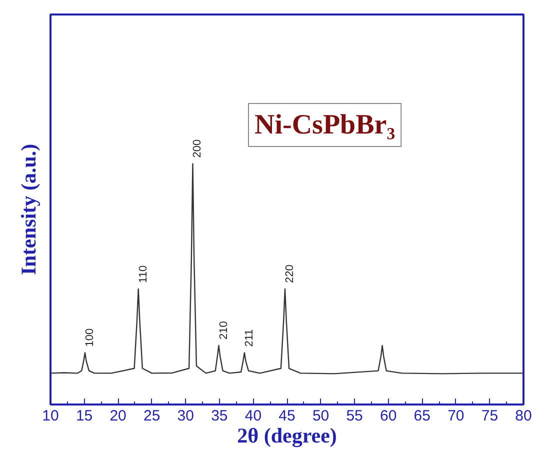 The image size is (535, 450). Describe the element at coordinates (224, 330) in the screenshot. I see `annotation: 210` at that location.